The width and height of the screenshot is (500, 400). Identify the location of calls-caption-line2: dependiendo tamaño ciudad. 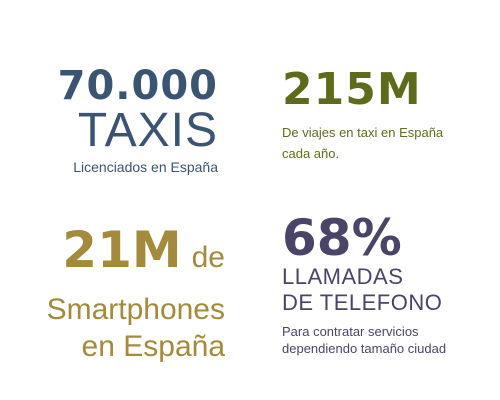
(364, 348).